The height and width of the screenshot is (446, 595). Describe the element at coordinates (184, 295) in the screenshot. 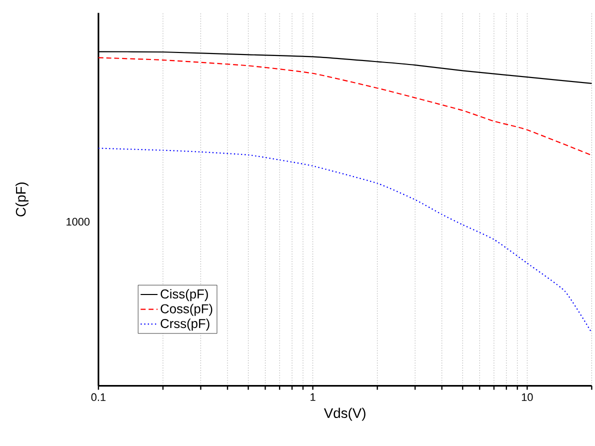

I see `legend-label: Ciss(pF)` at that location.